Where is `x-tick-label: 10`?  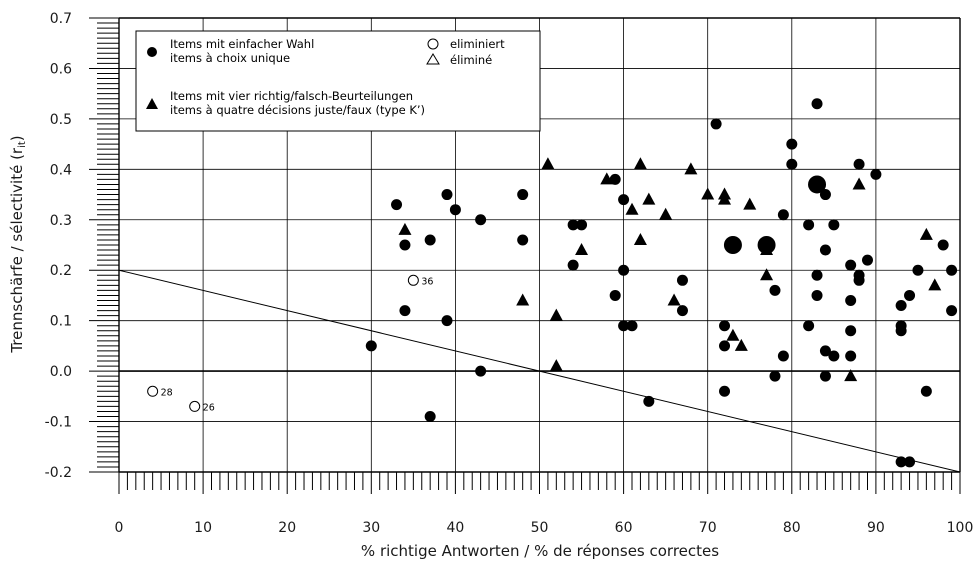
x-tick-label: 10 is located at coordinates (203, 528).